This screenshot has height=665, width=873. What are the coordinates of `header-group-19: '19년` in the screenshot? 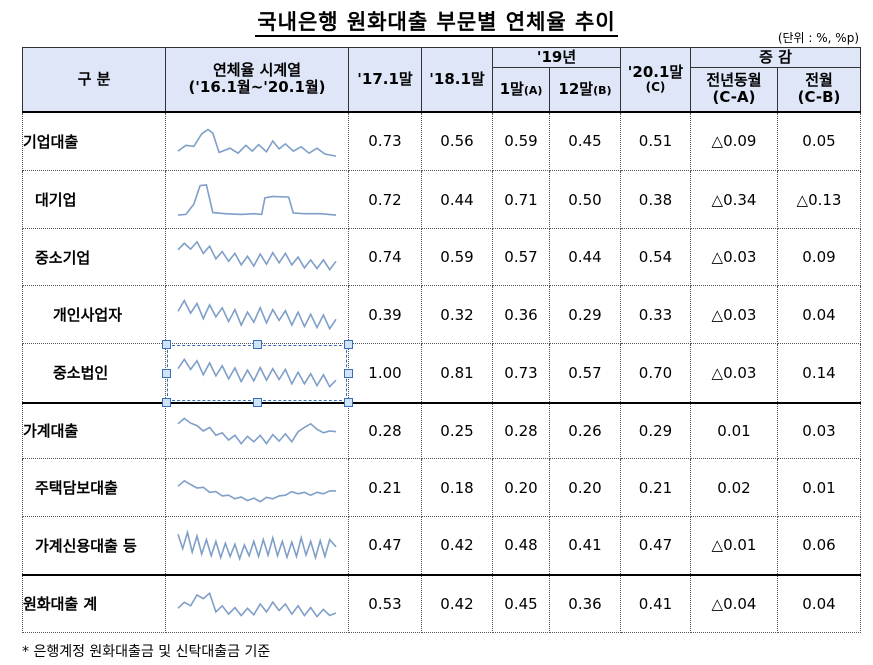 It's located at (556, 57).